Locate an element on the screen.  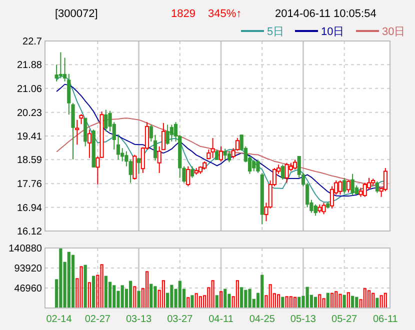
chart-title: [300072] is located at coordinates (76, 14).